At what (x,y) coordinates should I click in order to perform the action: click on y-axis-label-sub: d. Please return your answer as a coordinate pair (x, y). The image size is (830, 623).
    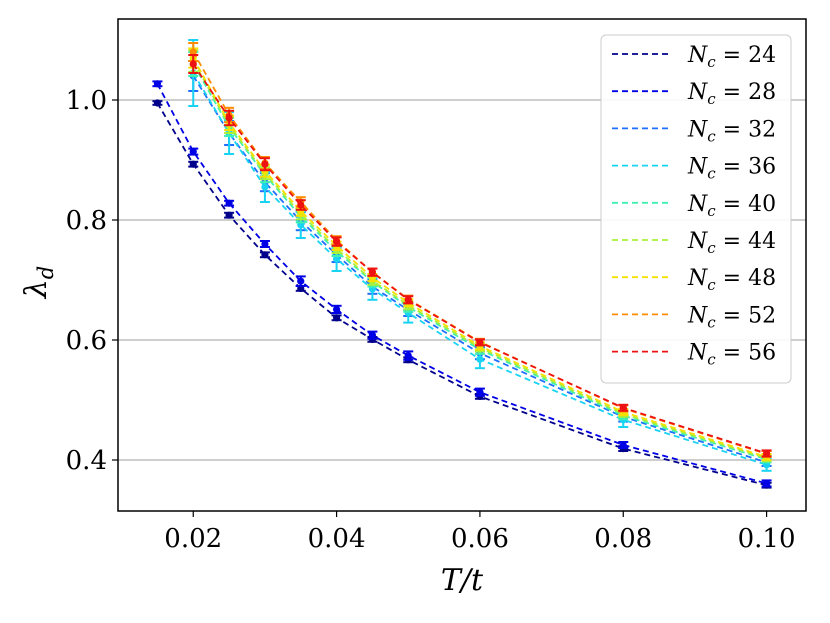
    Looking at the image, I should click on (46, 272).